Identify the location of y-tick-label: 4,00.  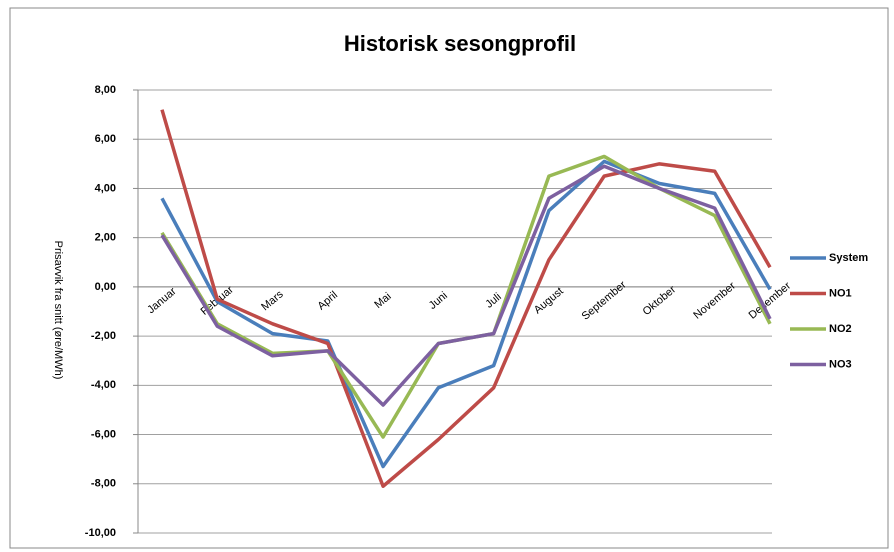
(105, 188).